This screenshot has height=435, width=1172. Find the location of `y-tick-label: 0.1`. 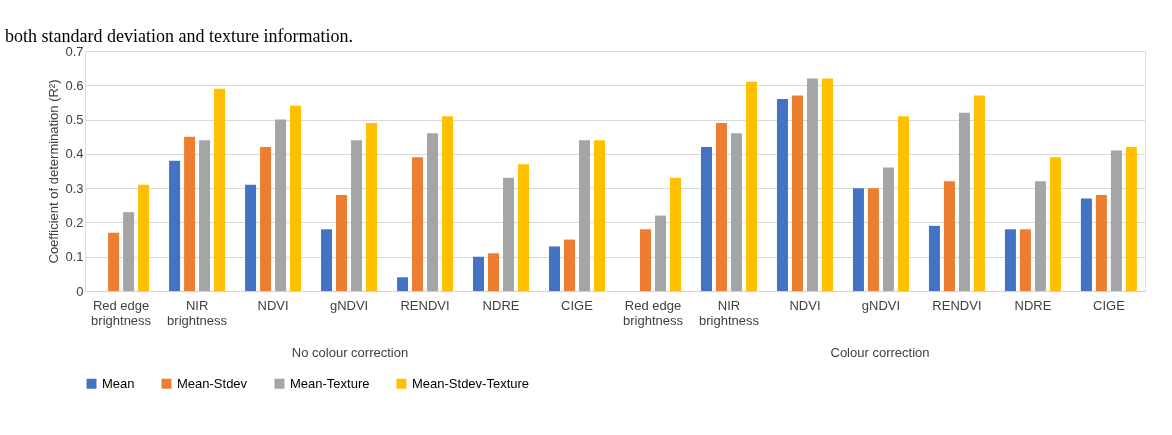

y-tick-label: 0.1 is located at coordinates (74, 257).